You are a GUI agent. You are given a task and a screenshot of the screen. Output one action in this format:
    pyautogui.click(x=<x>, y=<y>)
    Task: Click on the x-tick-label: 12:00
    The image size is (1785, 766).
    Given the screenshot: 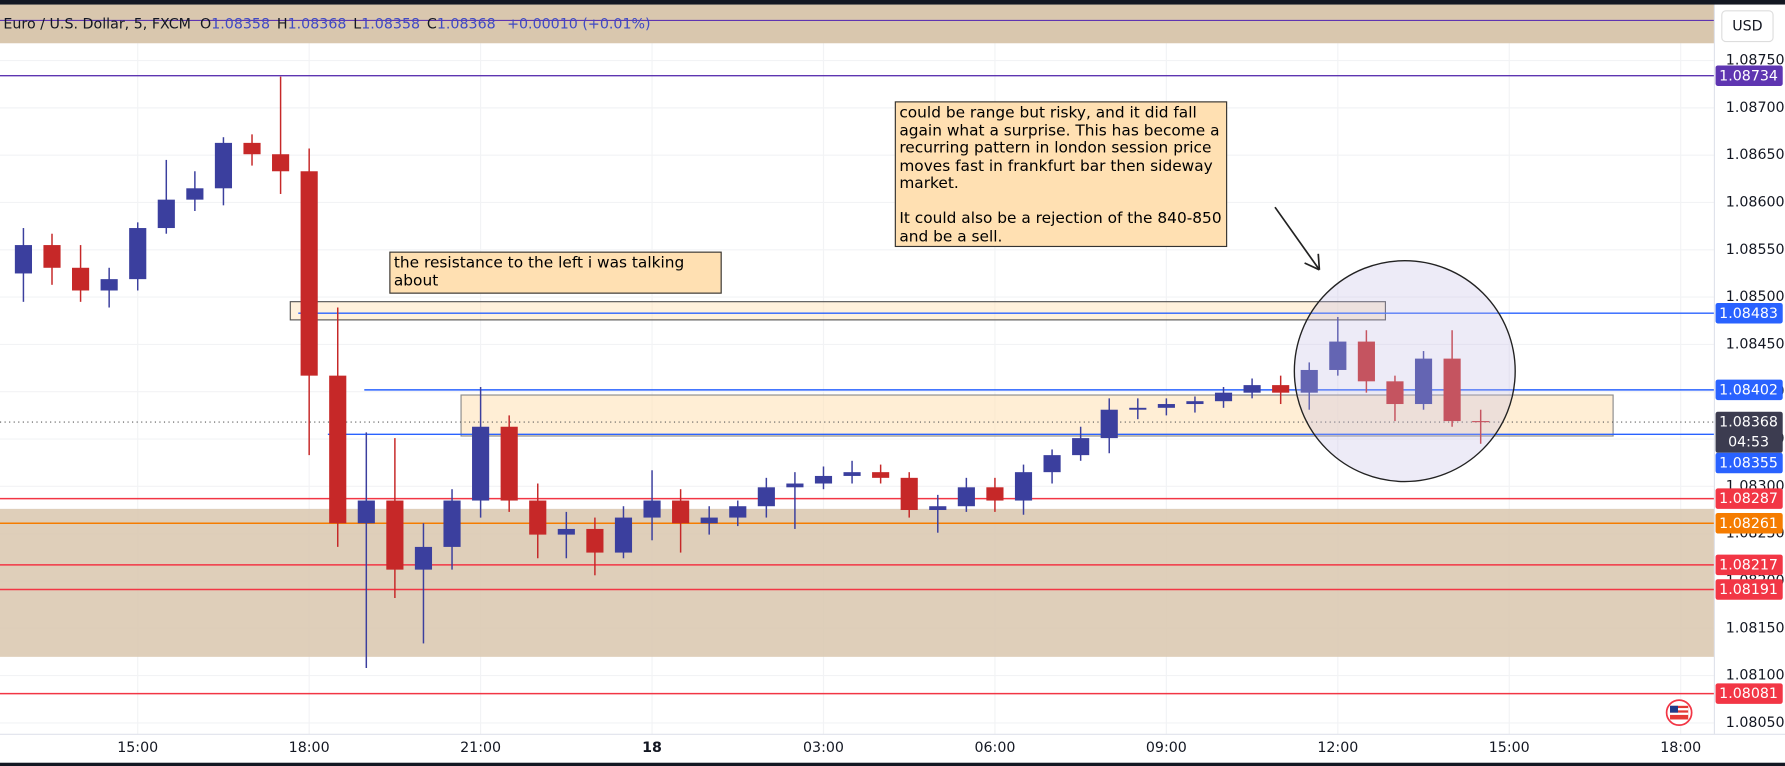 What is the action you would take?
    pyautogui.click(x=1337, y=748)
    